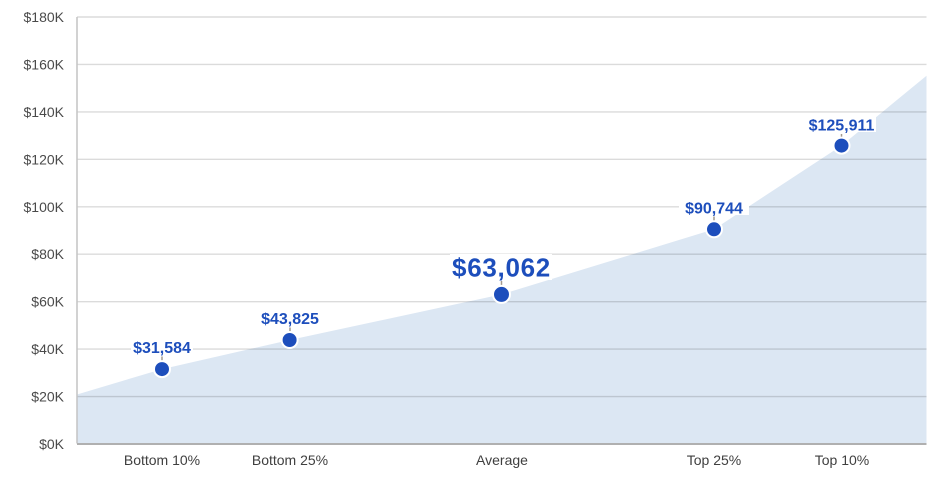 The width and height of the screenshot is (941, 483). Describe the element at coordinates (44, 17) in the screenshot. I see `svg-text: $180K` at that location.